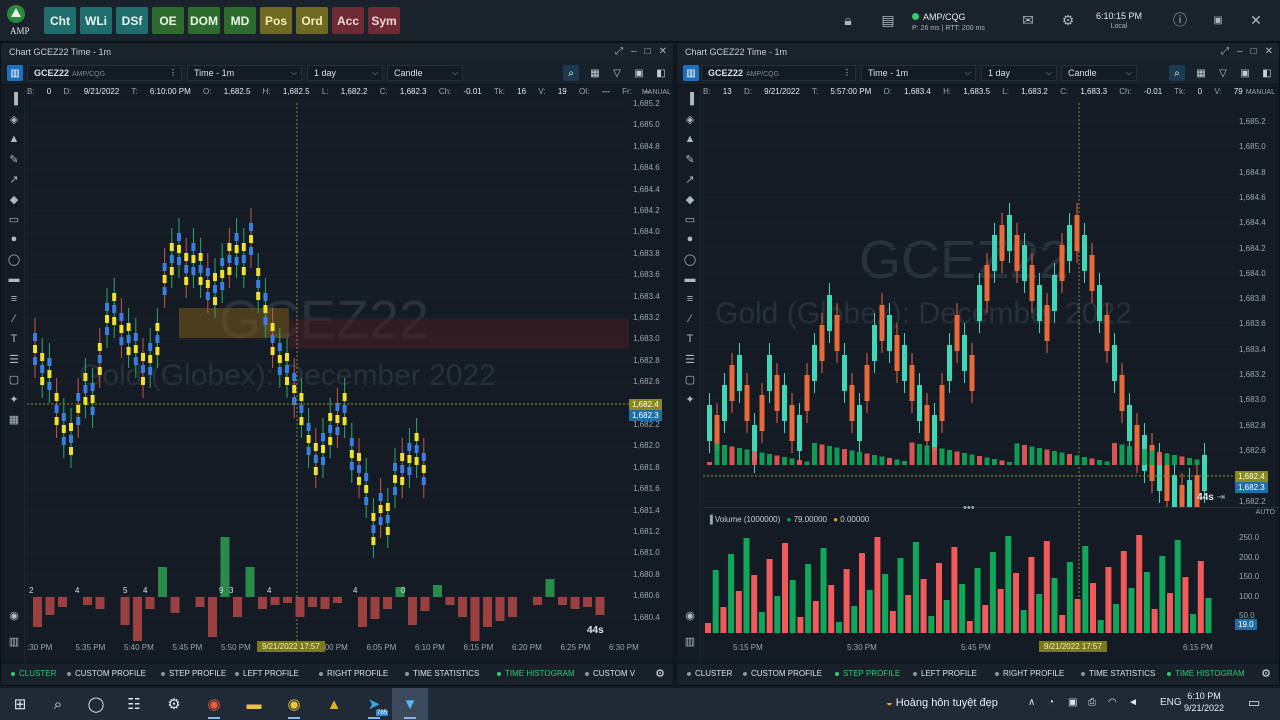 This screenshot has height=720, width=1280. Describe the element at coordinates (690, 239) in the screenshot. I see `pin-icon: ●` at that location.